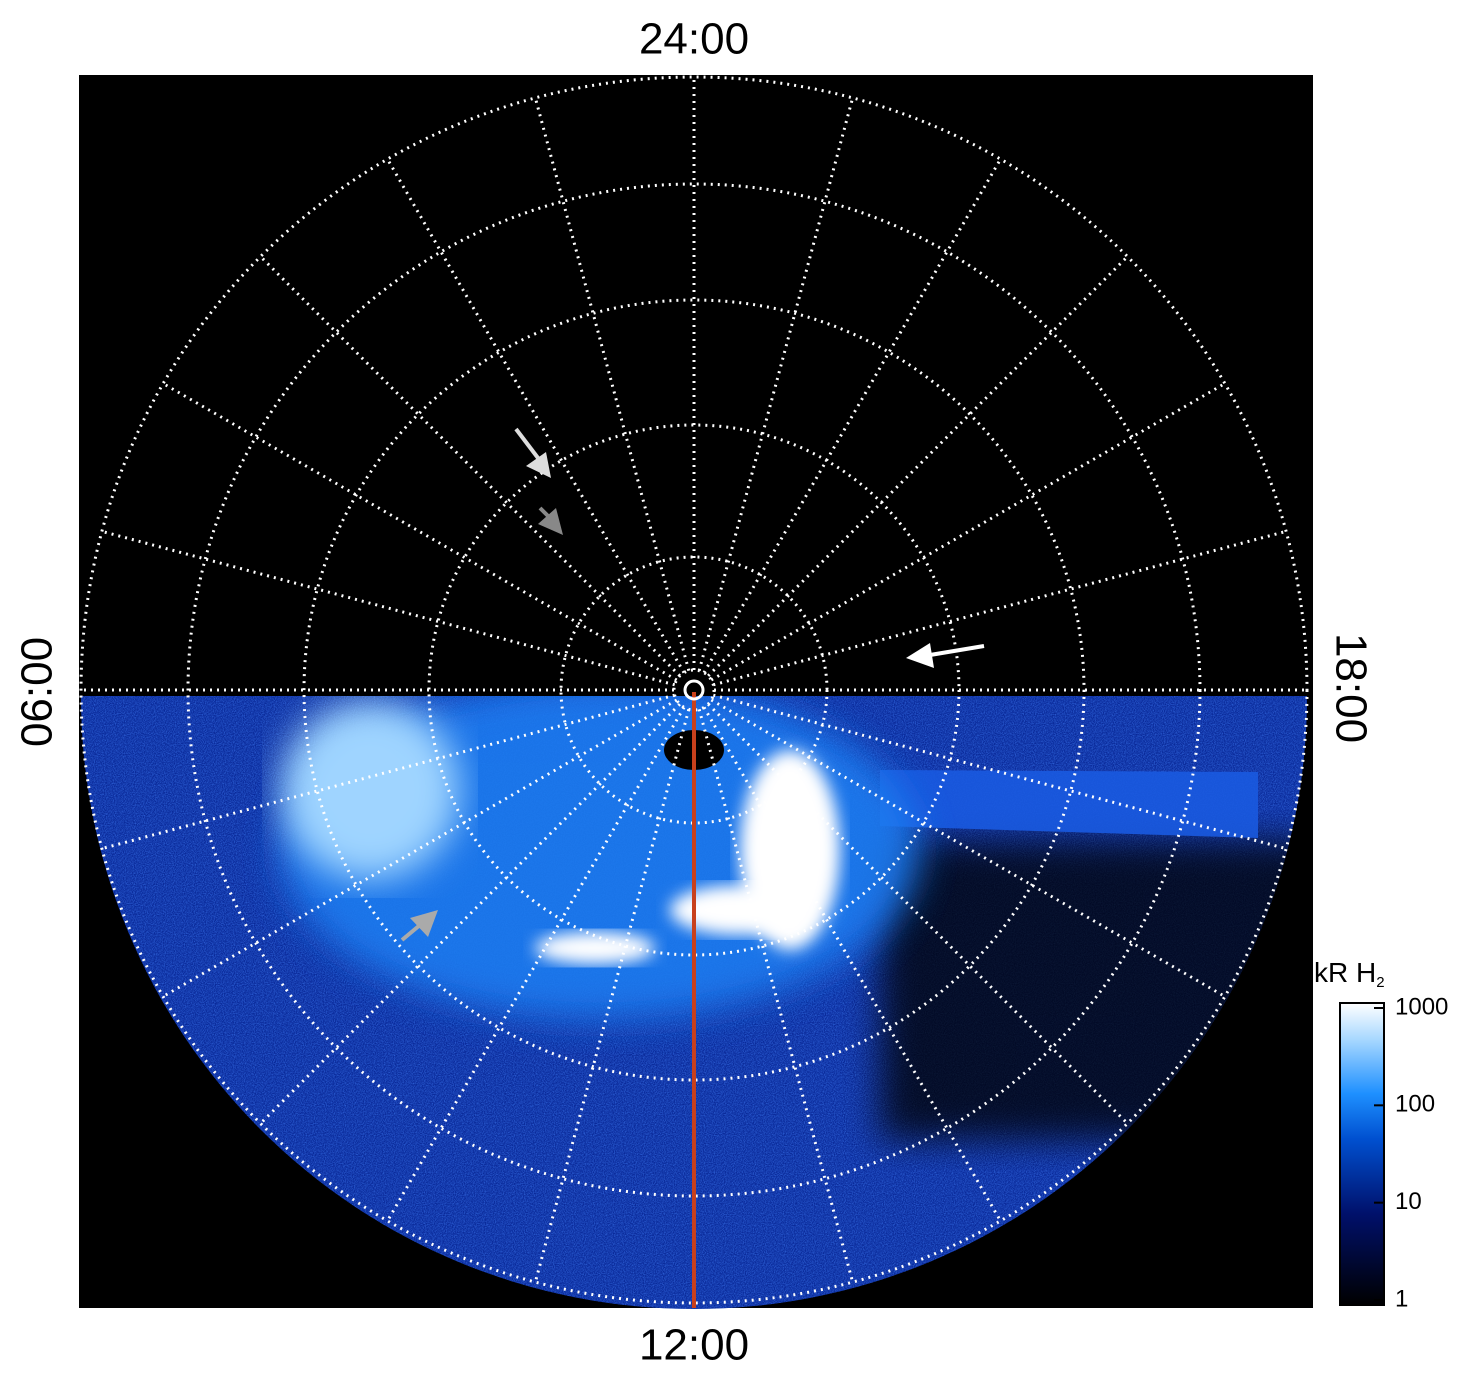 This screenshot has width=1480, height=1384. I want to click on time-label: 18:00, so click(1350, 688).